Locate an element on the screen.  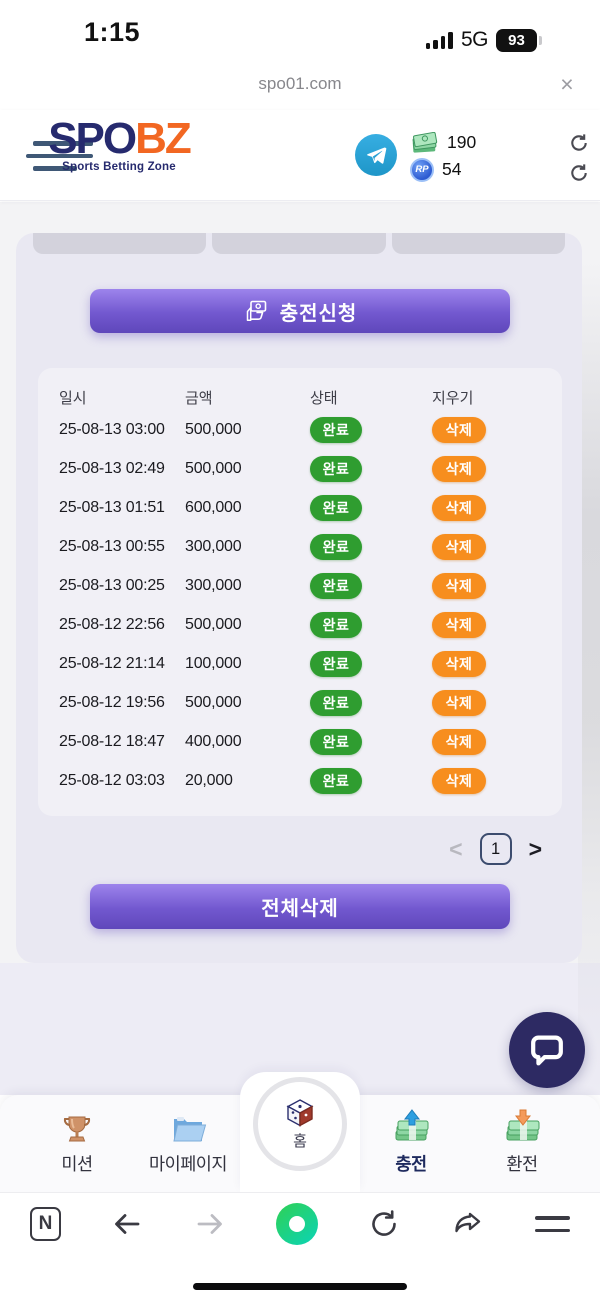
col-delete: 지우기 is located at coordinates (453, 398).